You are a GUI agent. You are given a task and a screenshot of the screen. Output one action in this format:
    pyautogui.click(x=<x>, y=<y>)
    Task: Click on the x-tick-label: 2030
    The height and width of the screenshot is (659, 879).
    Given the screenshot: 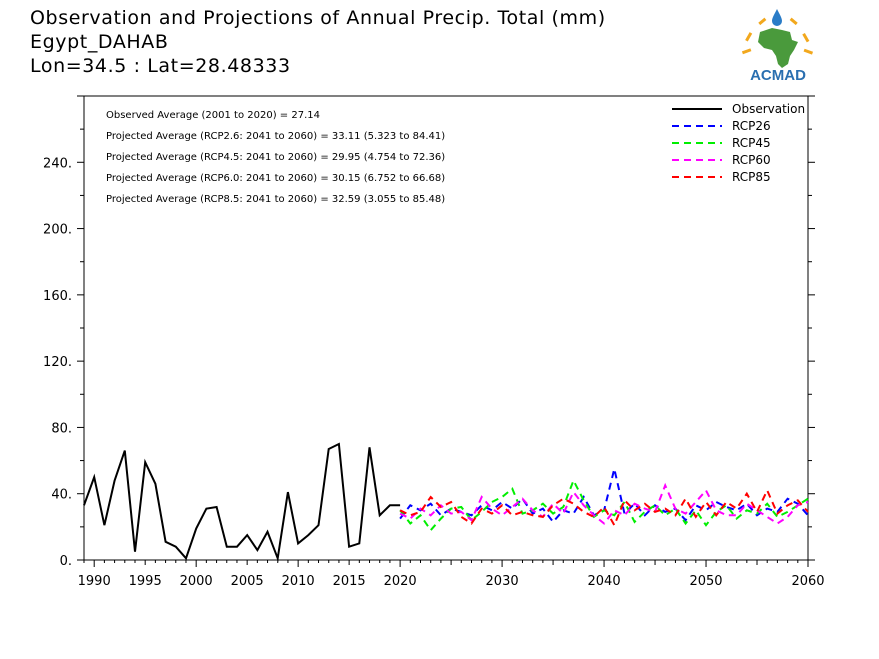 What is the action you would take?
    pyautogui.click(x=502, y=581)
    